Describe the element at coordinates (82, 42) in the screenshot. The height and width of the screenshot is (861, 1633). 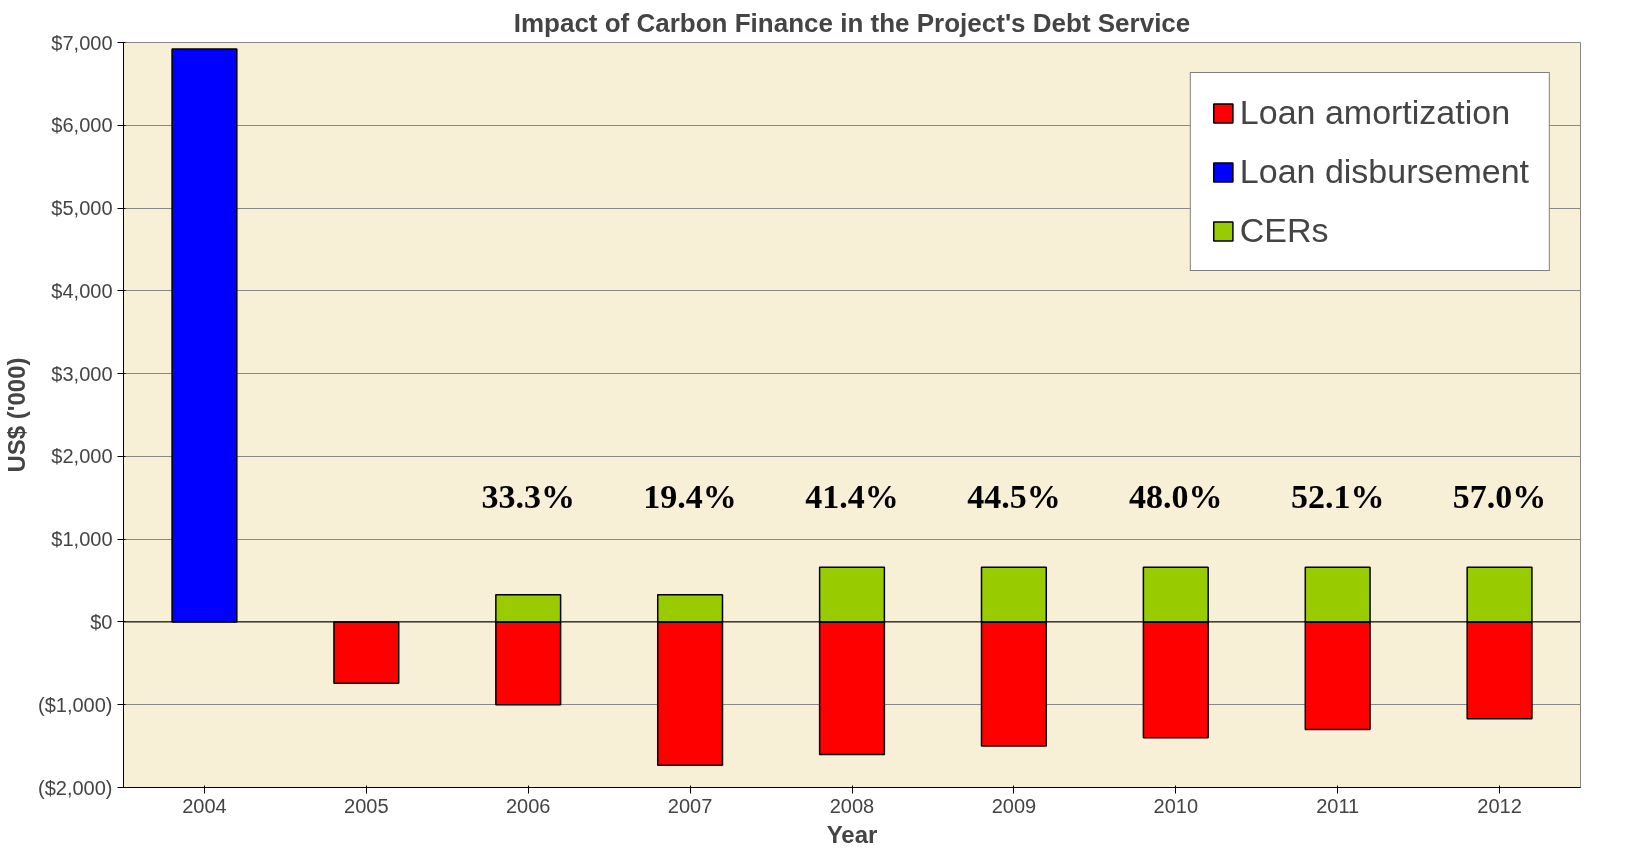
I see `y-tick-label: $7,000` at that location.